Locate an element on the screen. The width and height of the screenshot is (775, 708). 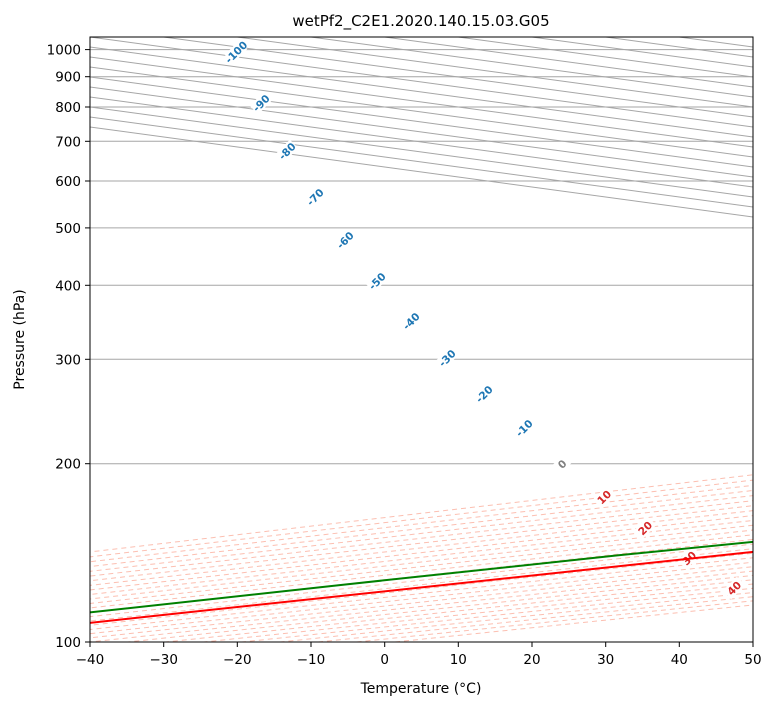
x-tick-label: 20 is located at coordinates (531, 660).